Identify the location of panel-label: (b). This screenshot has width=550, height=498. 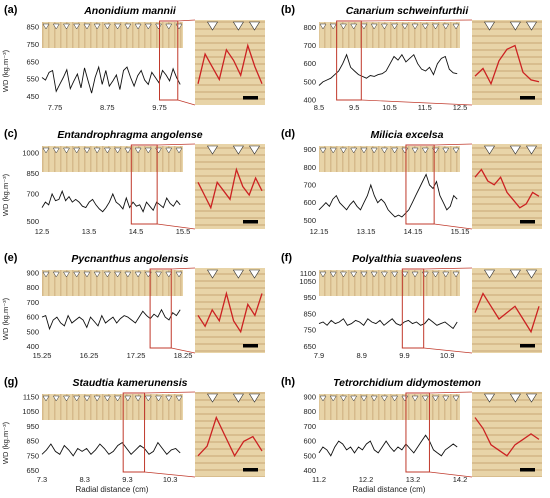
(288, 10).